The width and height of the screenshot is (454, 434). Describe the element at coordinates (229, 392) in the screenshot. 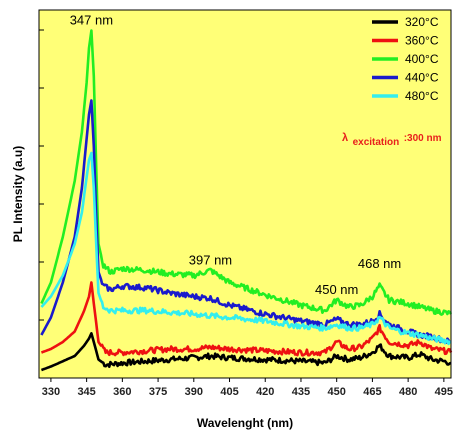

I see `x-tick-label: 405` at that location.